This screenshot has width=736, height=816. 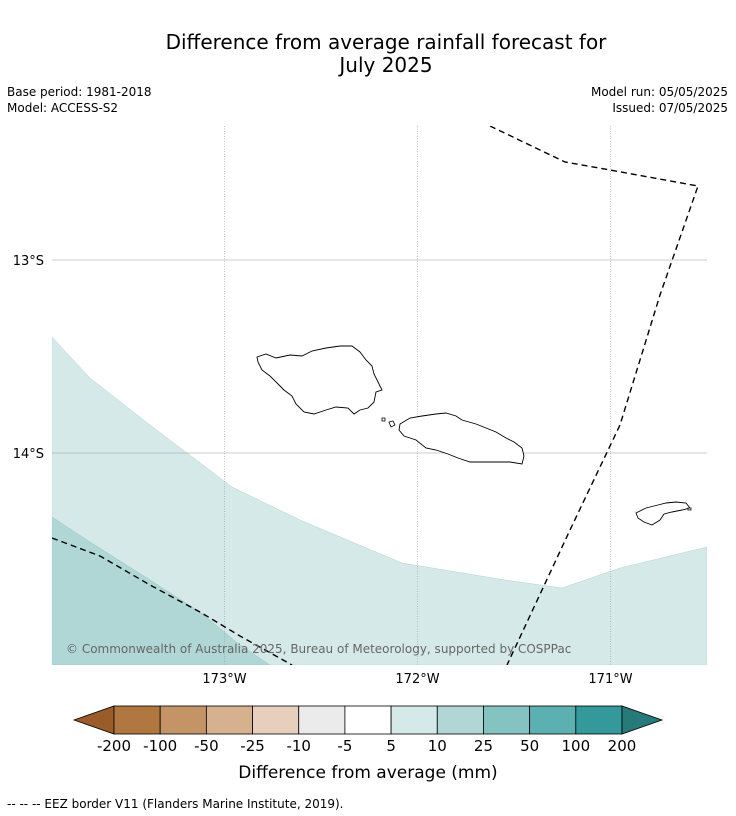 I want to click on colorbar-tick-label: 100, so click(x=575, y=746).